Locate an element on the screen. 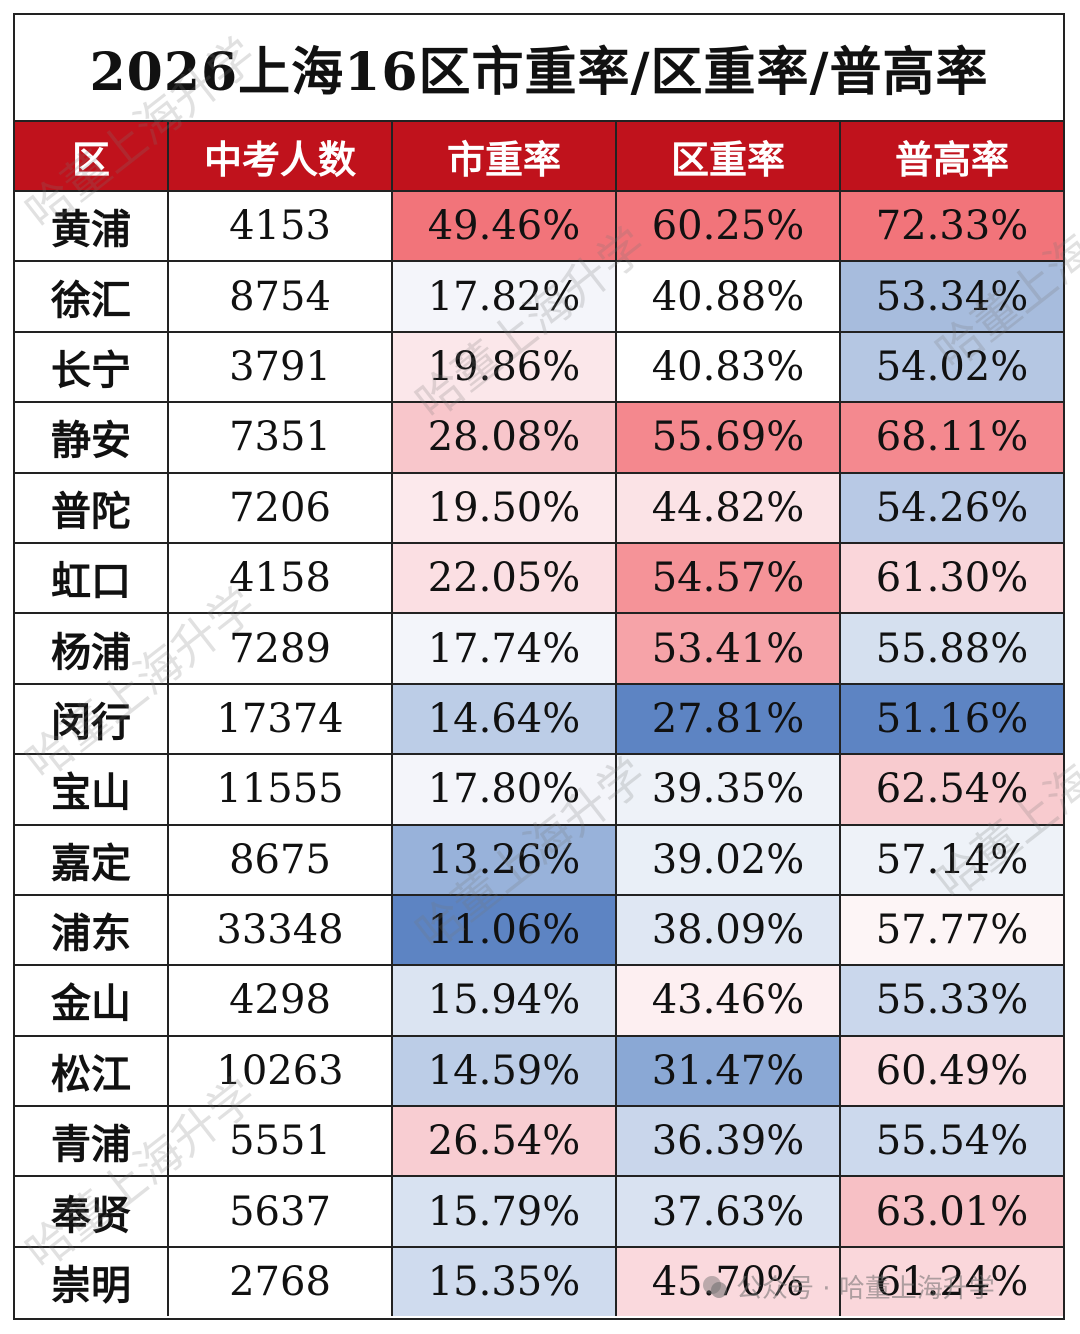 Image resolution: width=1080 pixels, height=1334 pixels. header-district: 区 is located at coordinates (92, 157).